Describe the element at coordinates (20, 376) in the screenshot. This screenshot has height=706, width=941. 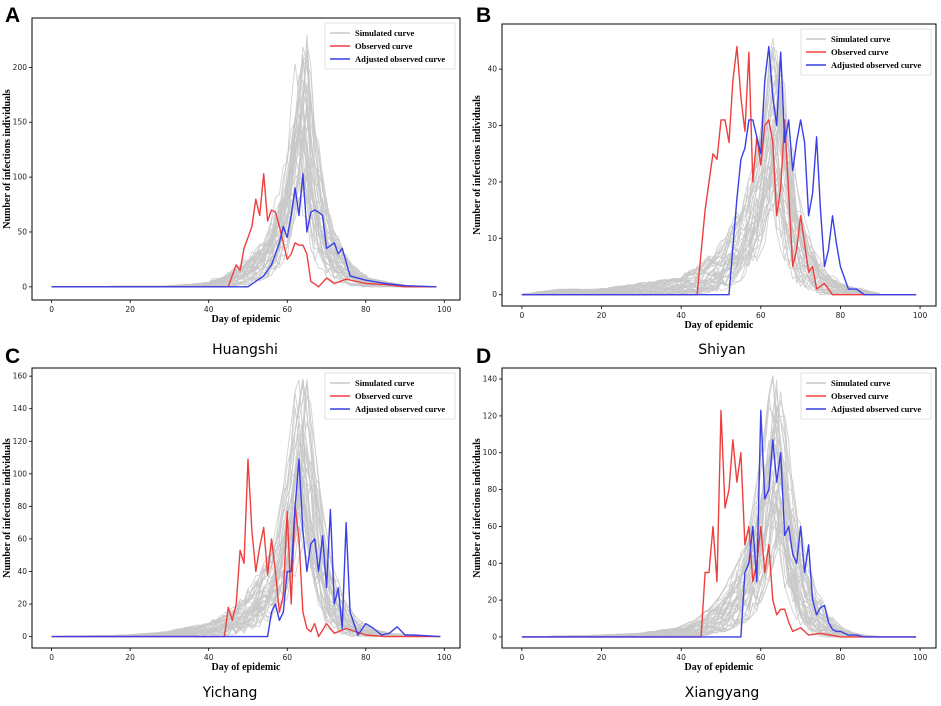
I see `y-tick-label: 160` at that location.